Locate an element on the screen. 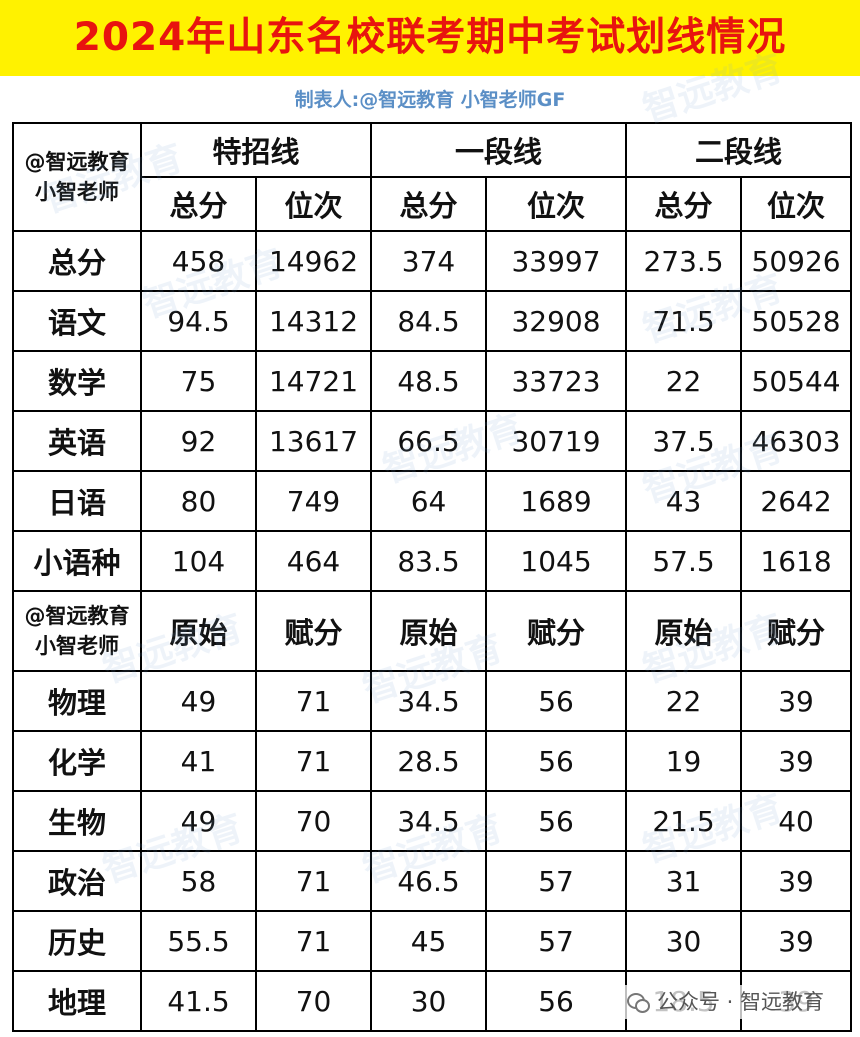 This screenshot has width=860, height=1037. table-row: 小语种 104 464 83.5 1045 57.5 1618 is located at coordinates (432, 561).